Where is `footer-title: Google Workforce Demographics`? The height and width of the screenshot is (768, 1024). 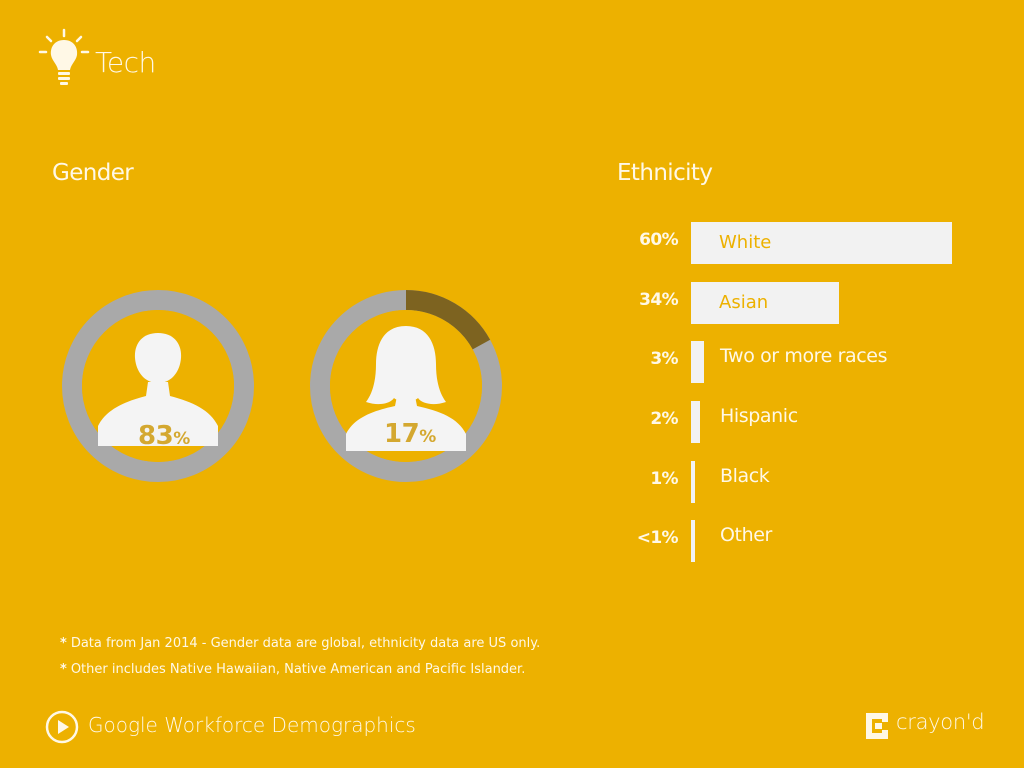 footer-title: Google Workforce Demographics is located at coordinates (252, 725).